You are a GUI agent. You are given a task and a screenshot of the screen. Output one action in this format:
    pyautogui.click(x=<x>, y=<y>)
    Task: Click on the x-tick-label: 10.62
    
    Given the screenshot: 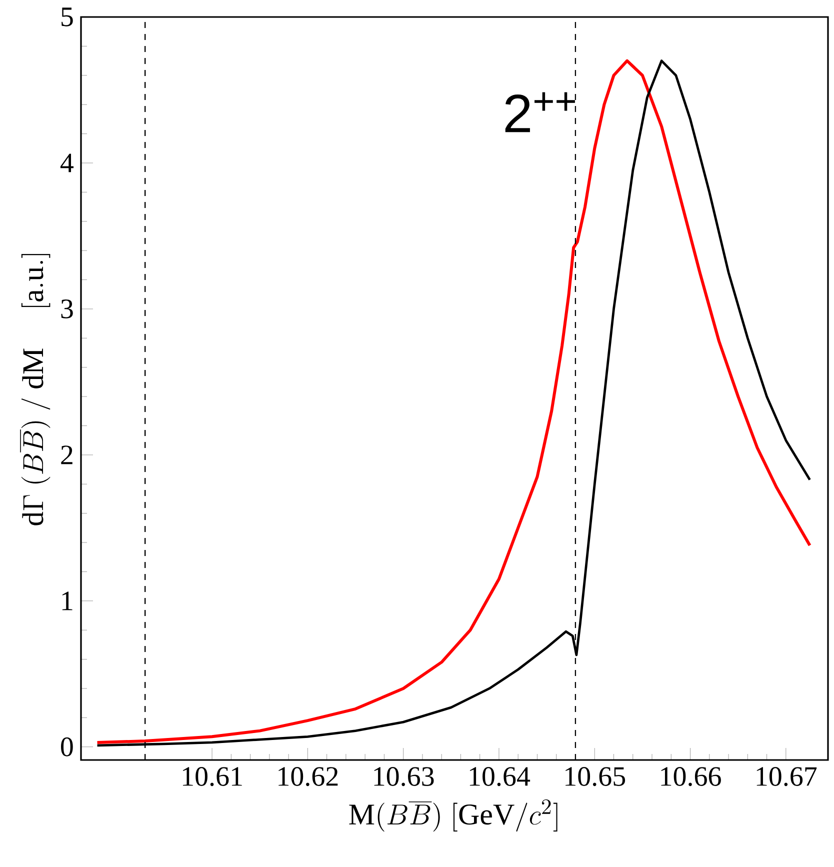 What is the action you would take?
    pyautogui.click(x=308, y=776)
    